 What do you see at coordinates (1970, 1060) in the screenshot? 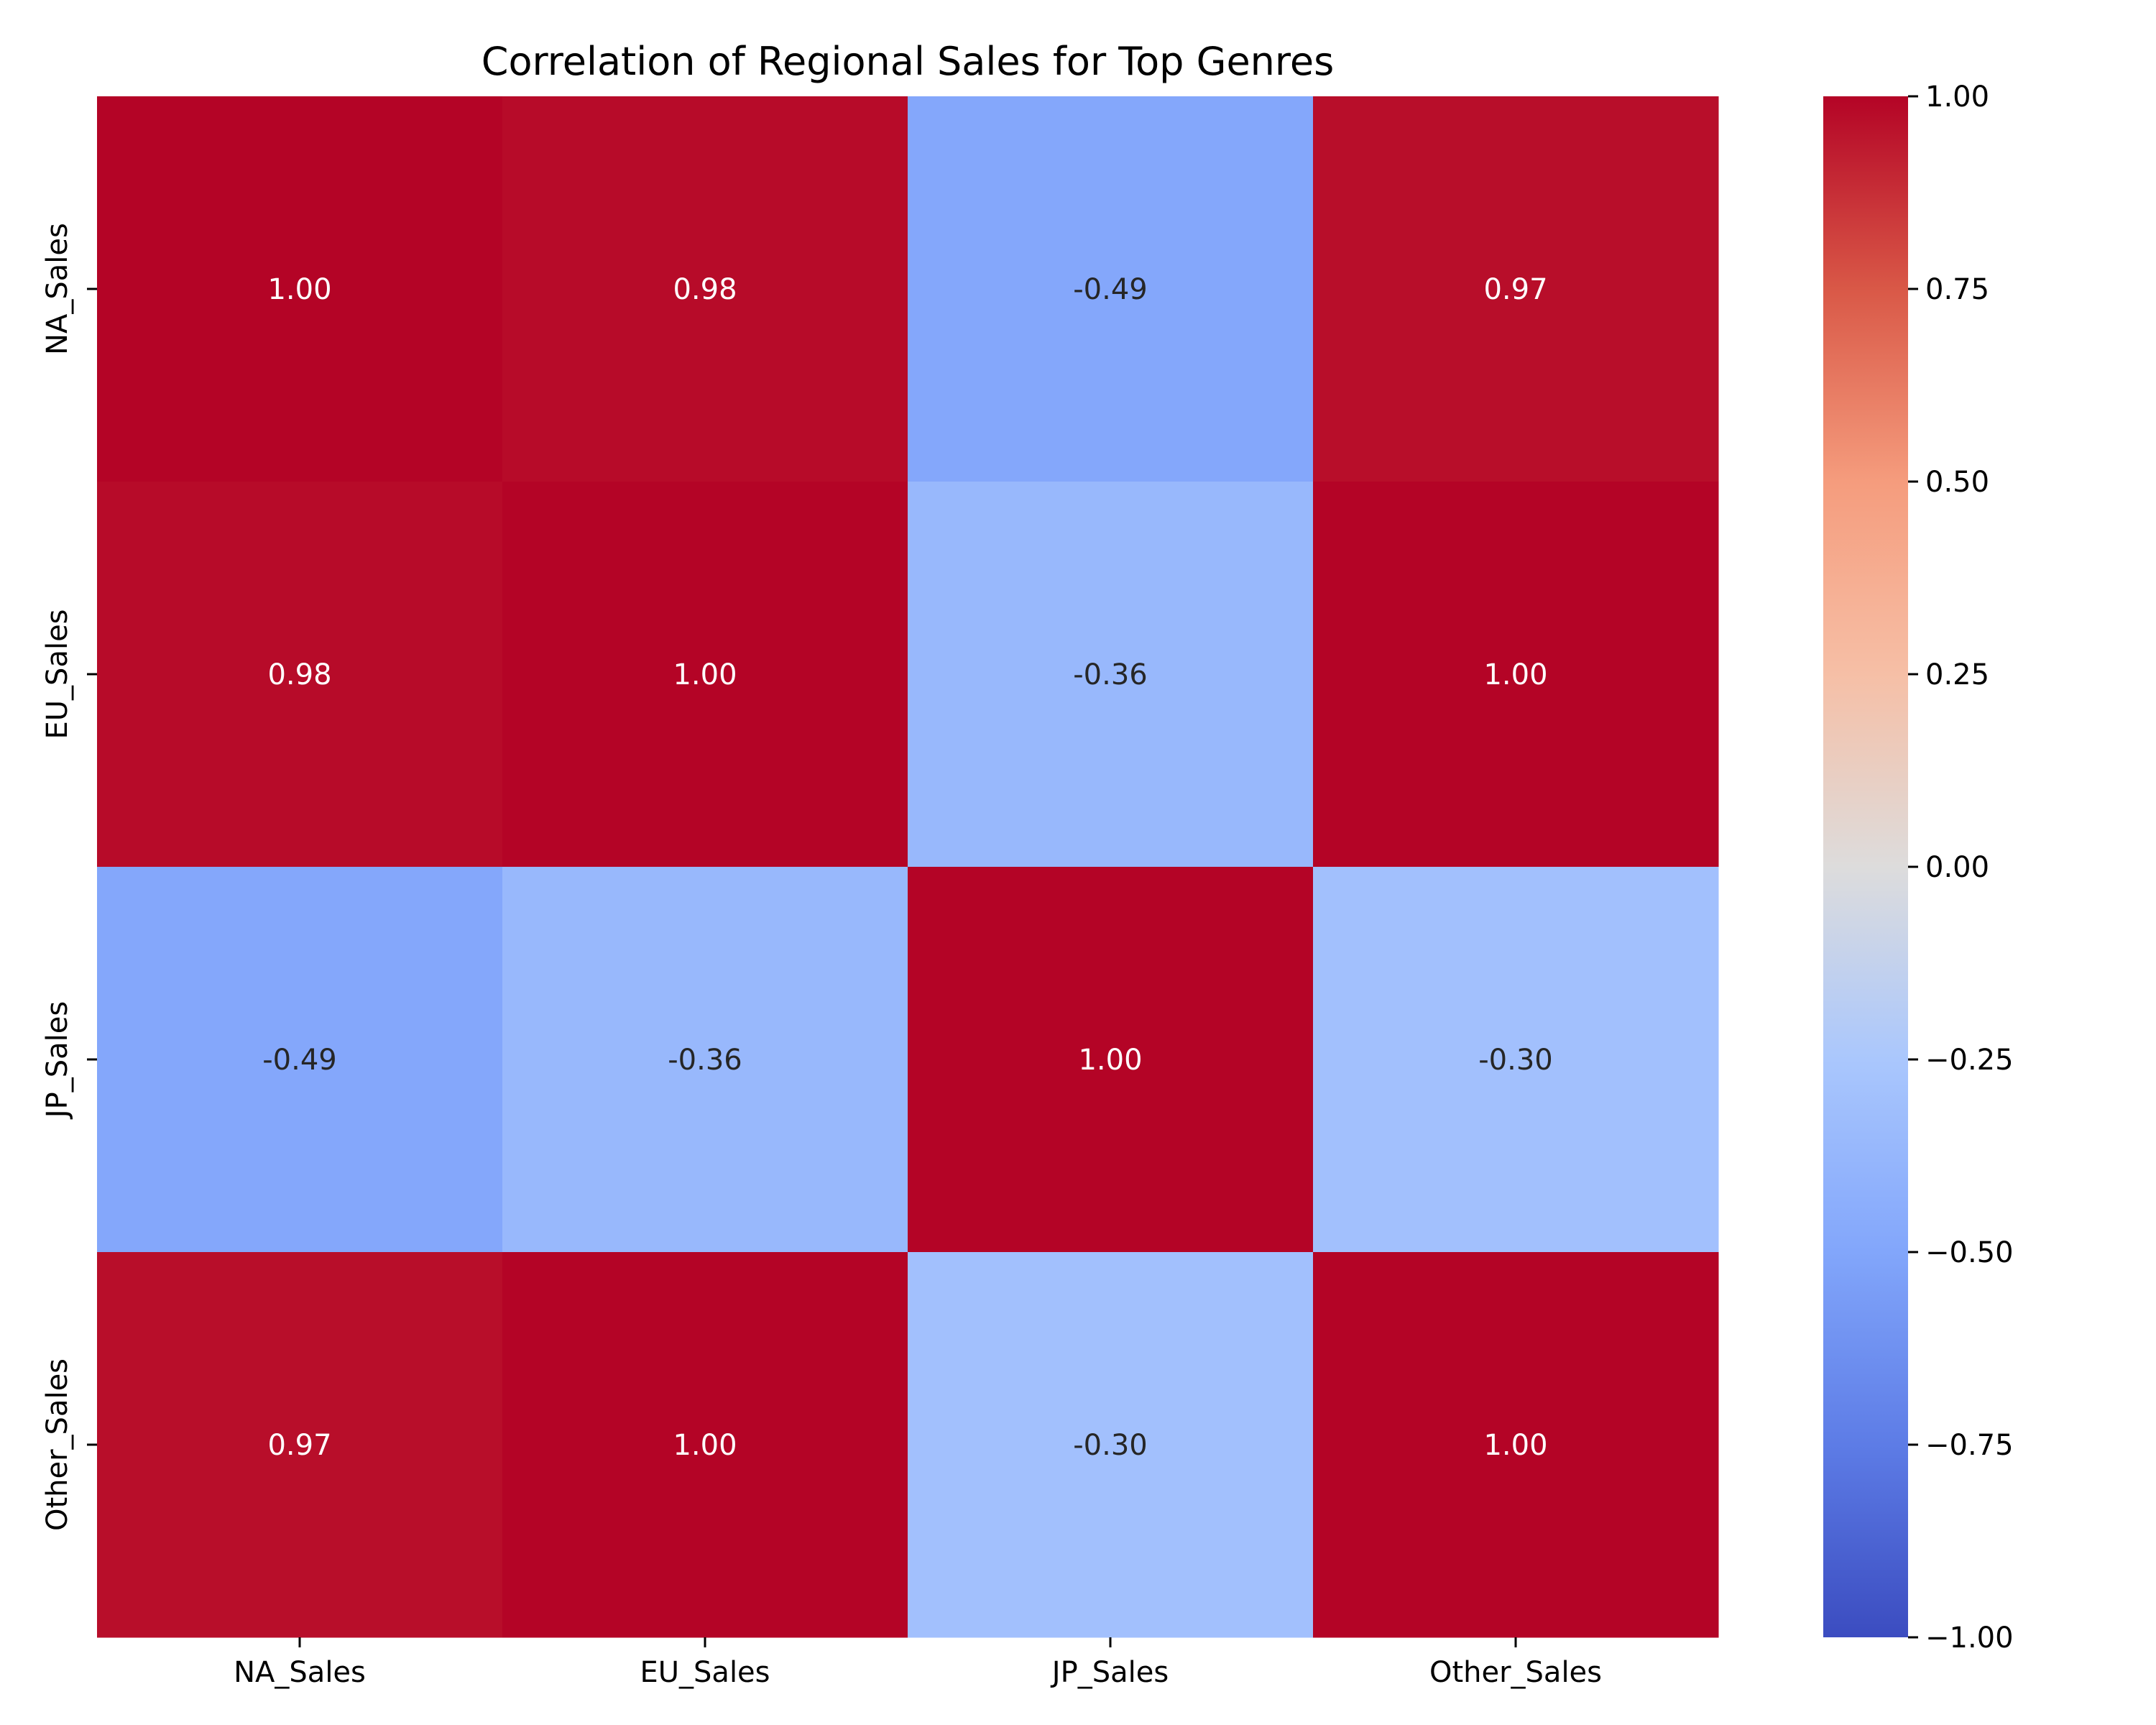
I see `colorbar-tick-label: −0.25` at bounding box center [1970, 1060].